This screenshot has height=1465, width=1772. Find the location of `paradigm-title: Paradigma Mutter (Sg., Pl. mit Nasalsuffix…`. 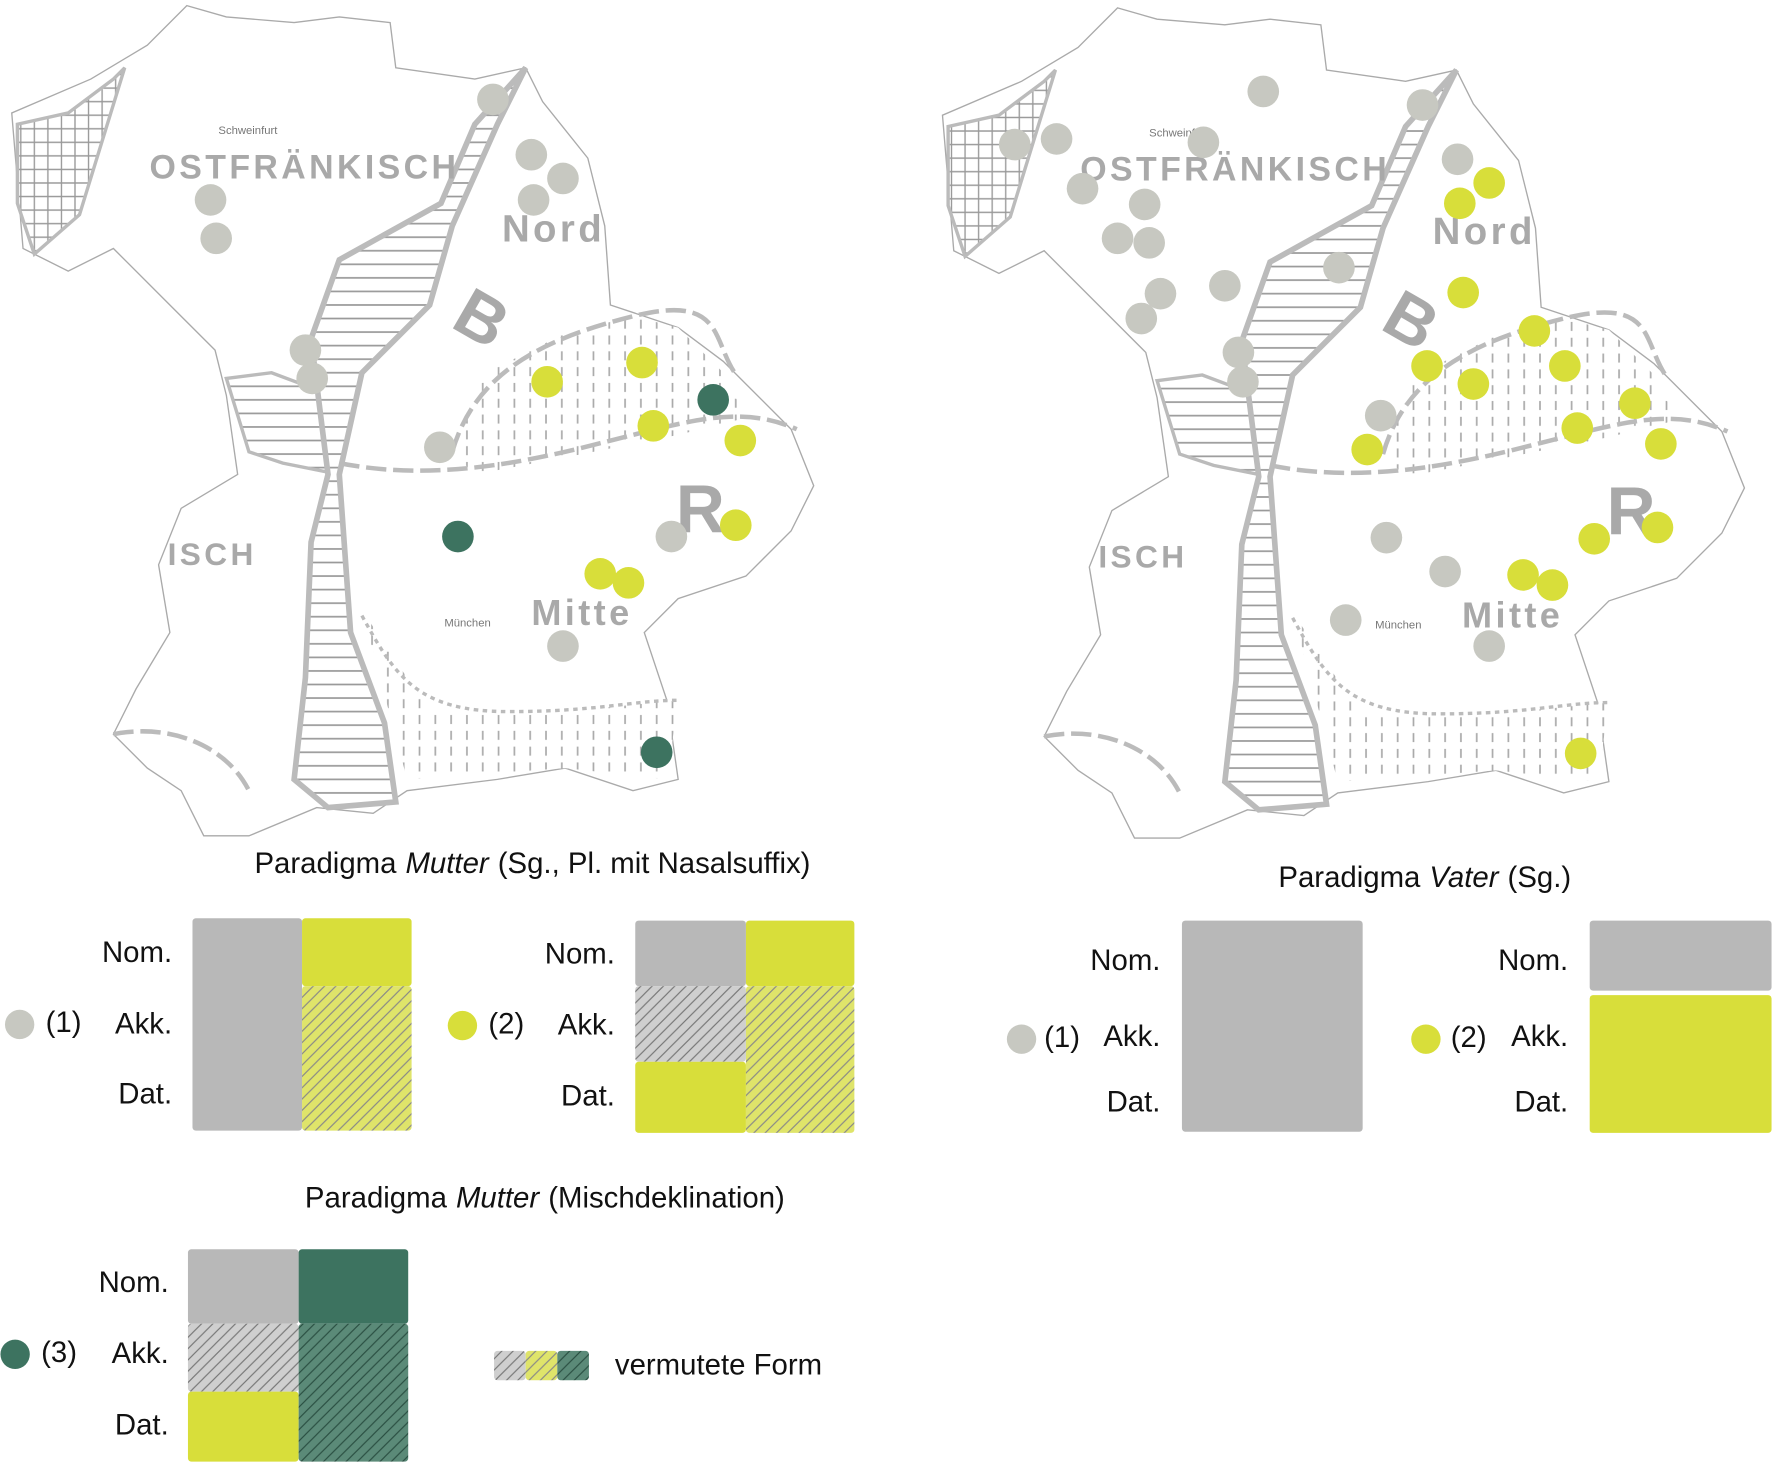

paradigm-title: Paradigma Mutter (Sg., Pl. mit Nasalsuffix… is located at coordinates (532, 863).